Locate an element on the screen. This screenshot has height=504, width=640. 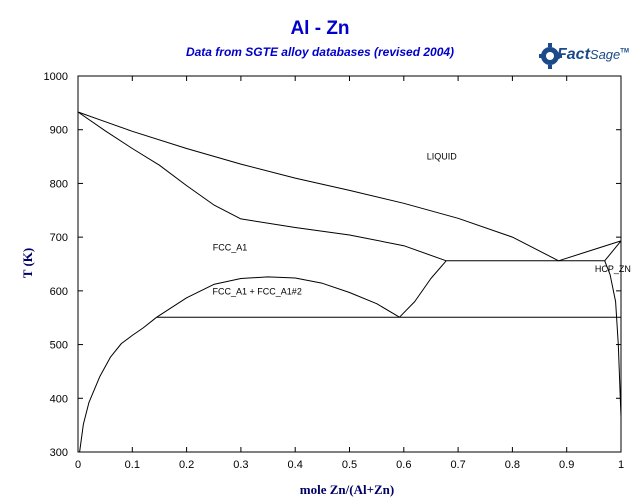
y-tick-label: 400 is located at coordinates (59, 399).